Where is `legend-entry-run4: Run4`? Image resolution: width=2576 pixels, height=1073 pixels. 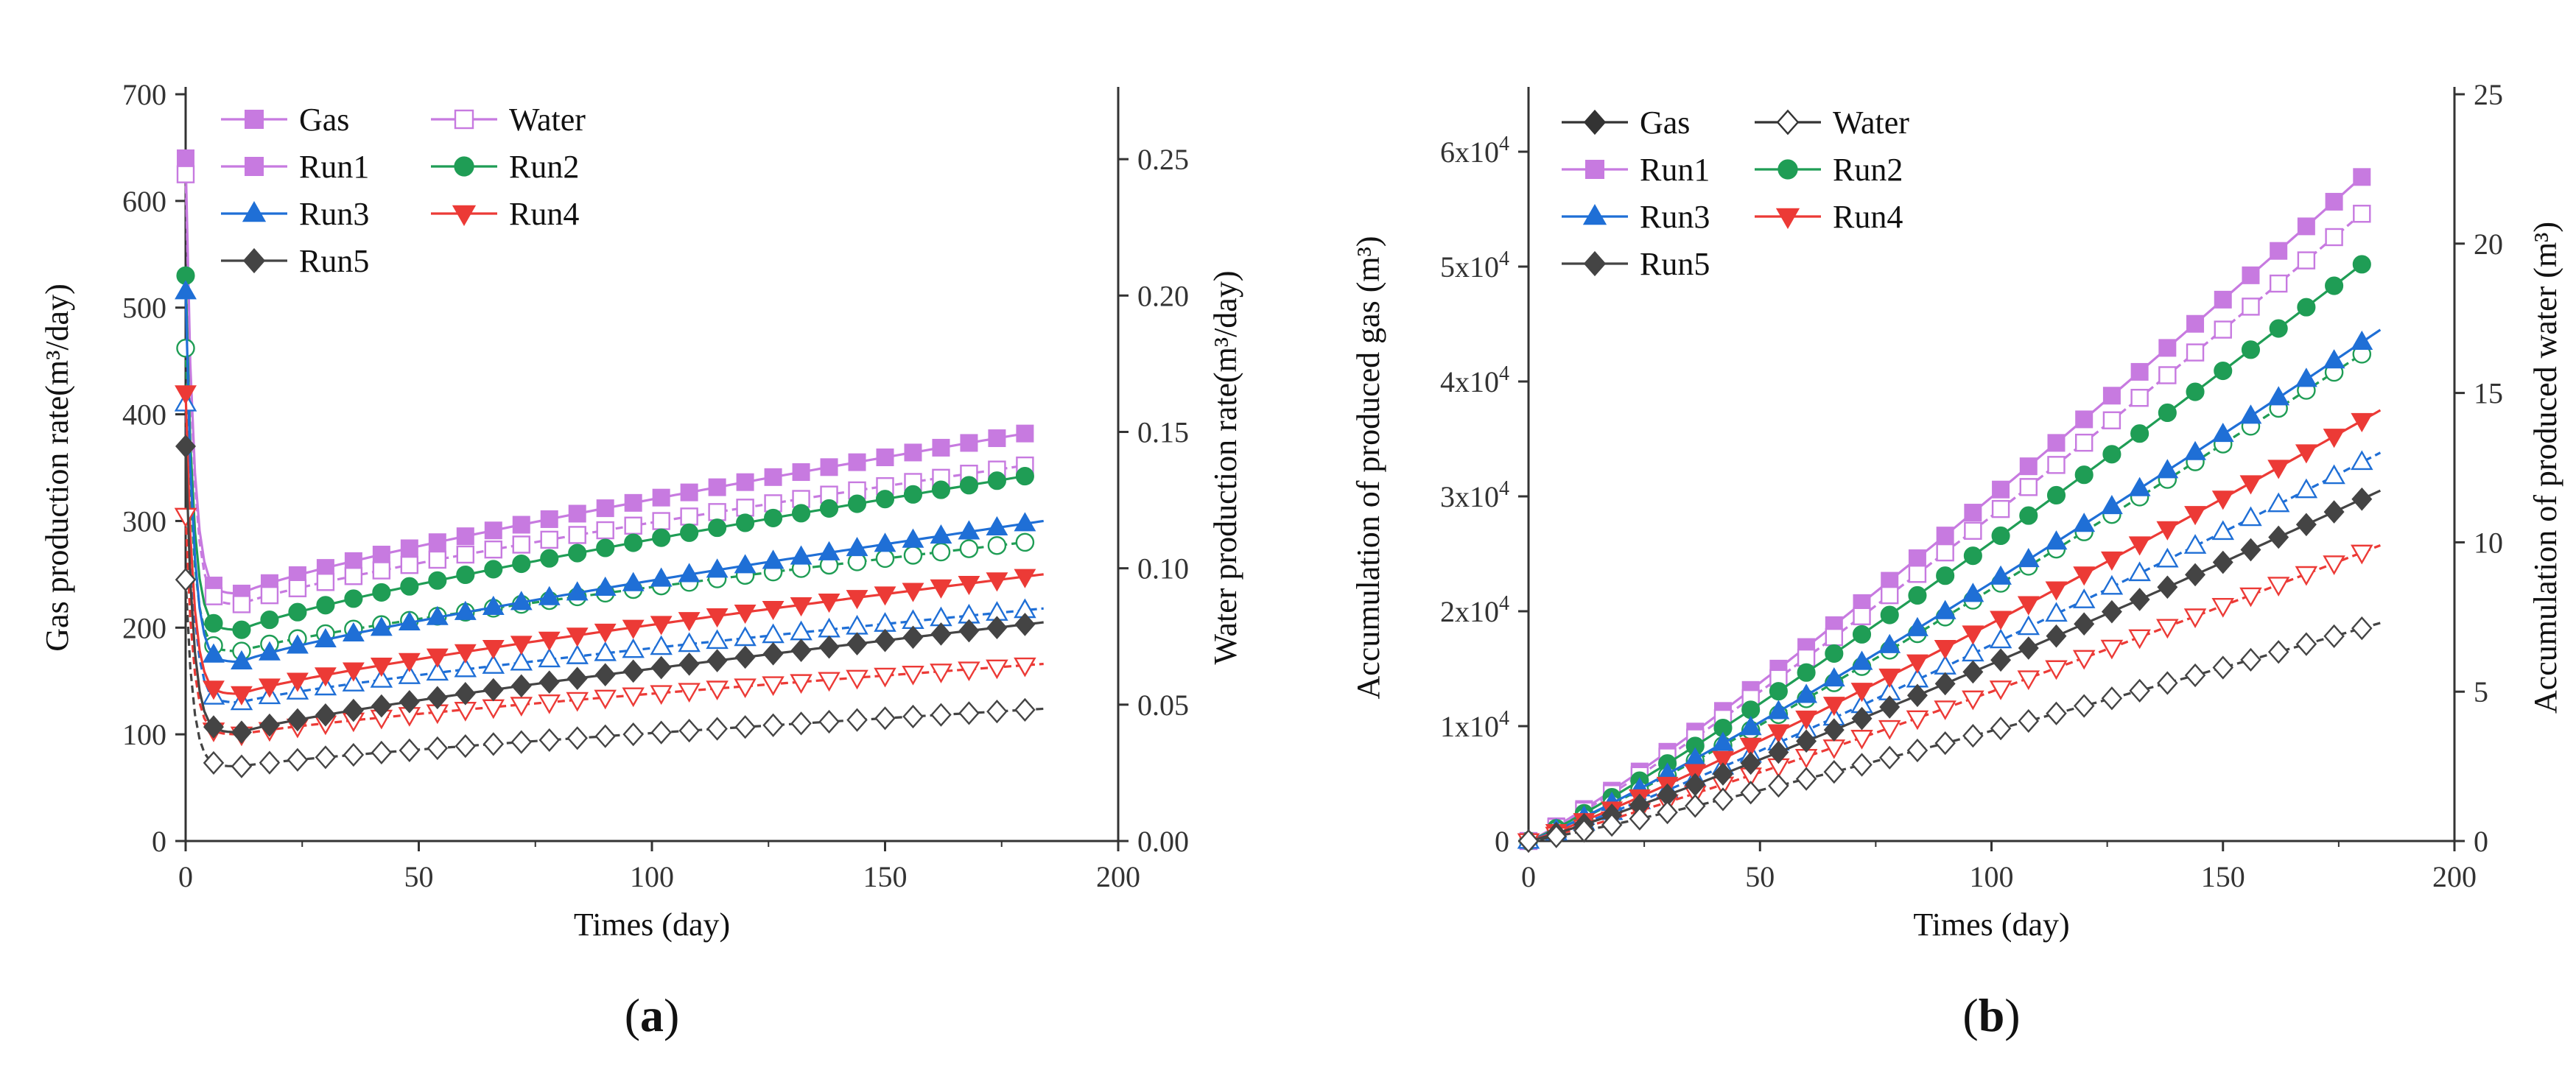
legend-entry-run4: Run4 is located at coordinates (505, 214).